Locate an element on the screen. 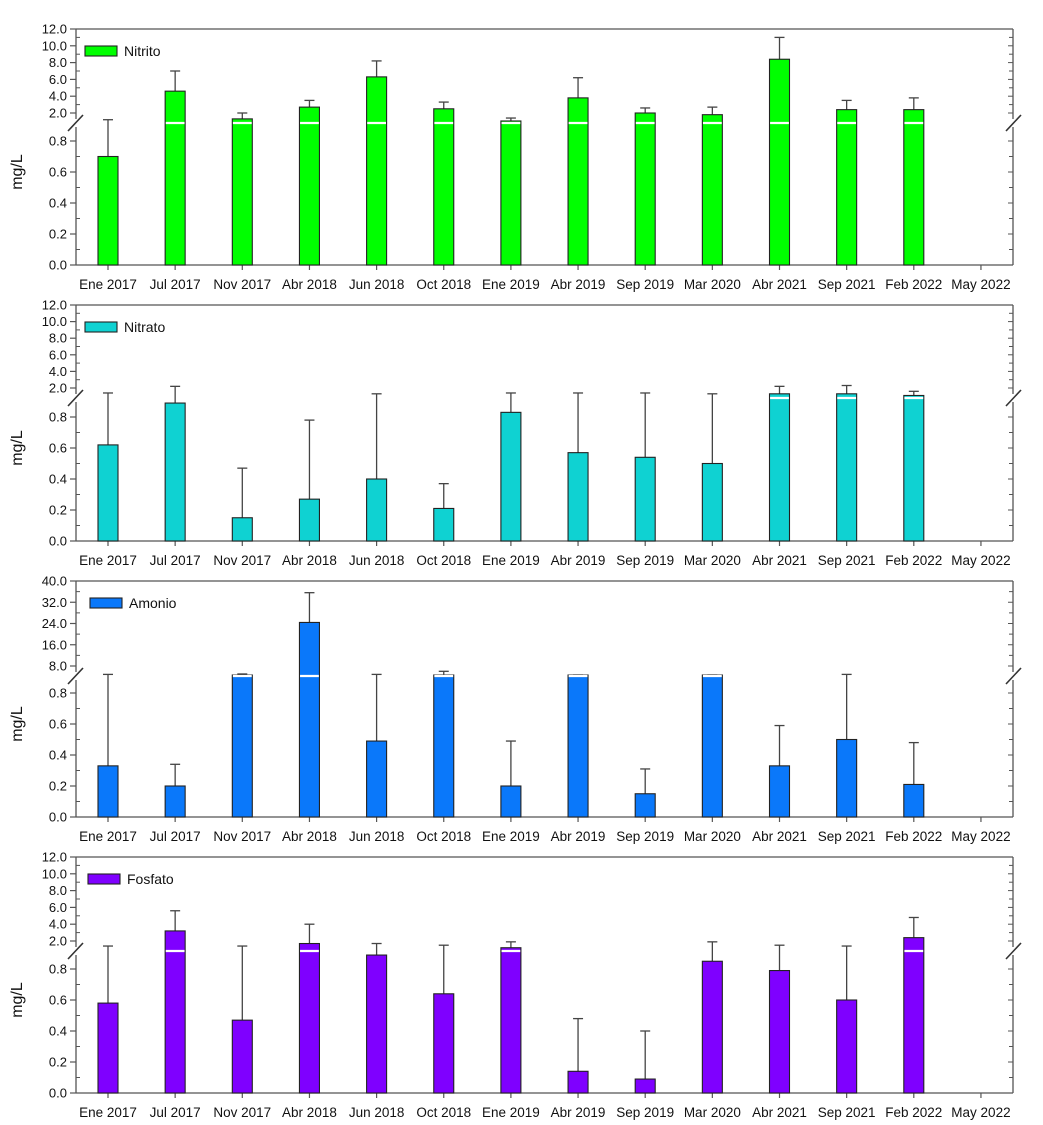 Image resolution: width=1043 pixels, height=1125 pixels. y-tick-label: 0.4 is located at coordinates (58, 1031).